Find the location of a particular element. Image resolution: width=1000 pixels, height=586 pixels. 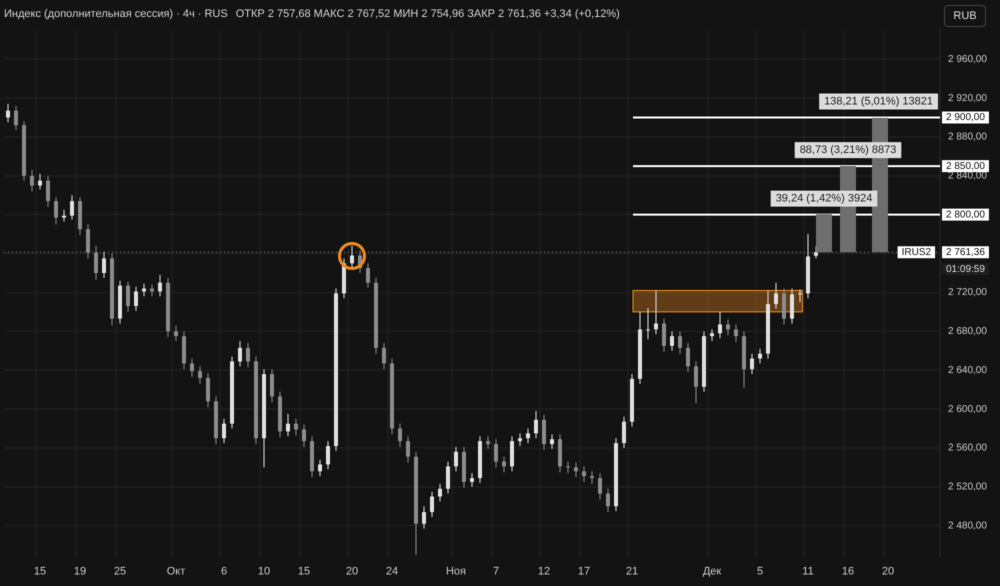

x-tick-label: 10 is located at coordinates (264, 571).